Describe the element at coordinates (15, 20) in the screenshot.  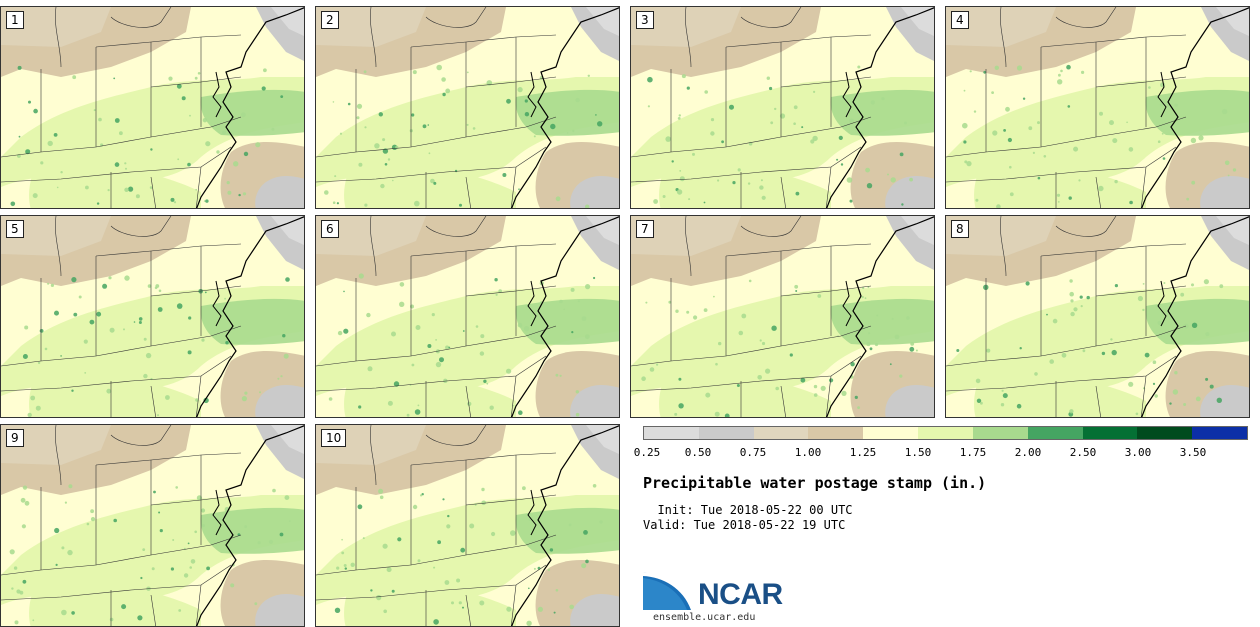
I see `member-number-label: 1` at that location.